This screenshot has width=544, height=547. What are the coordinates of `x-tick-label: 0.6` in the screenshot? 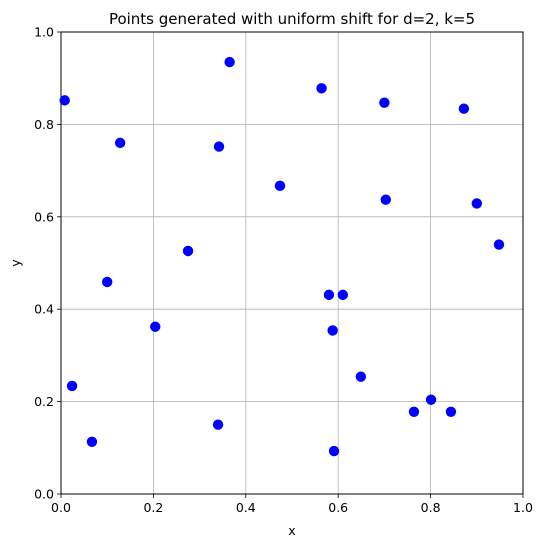 It's located at (338, 507).